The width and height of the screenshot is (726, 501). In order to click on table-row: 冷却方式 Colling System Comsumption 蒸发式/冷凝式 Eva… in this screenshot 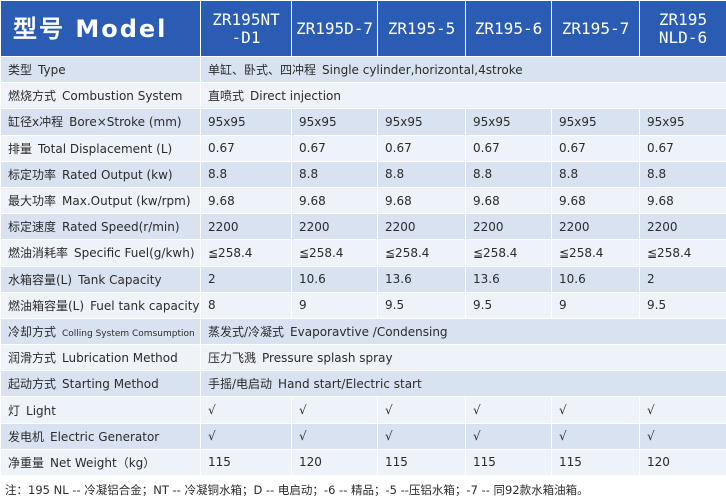, I will do `click(363, 331)`.